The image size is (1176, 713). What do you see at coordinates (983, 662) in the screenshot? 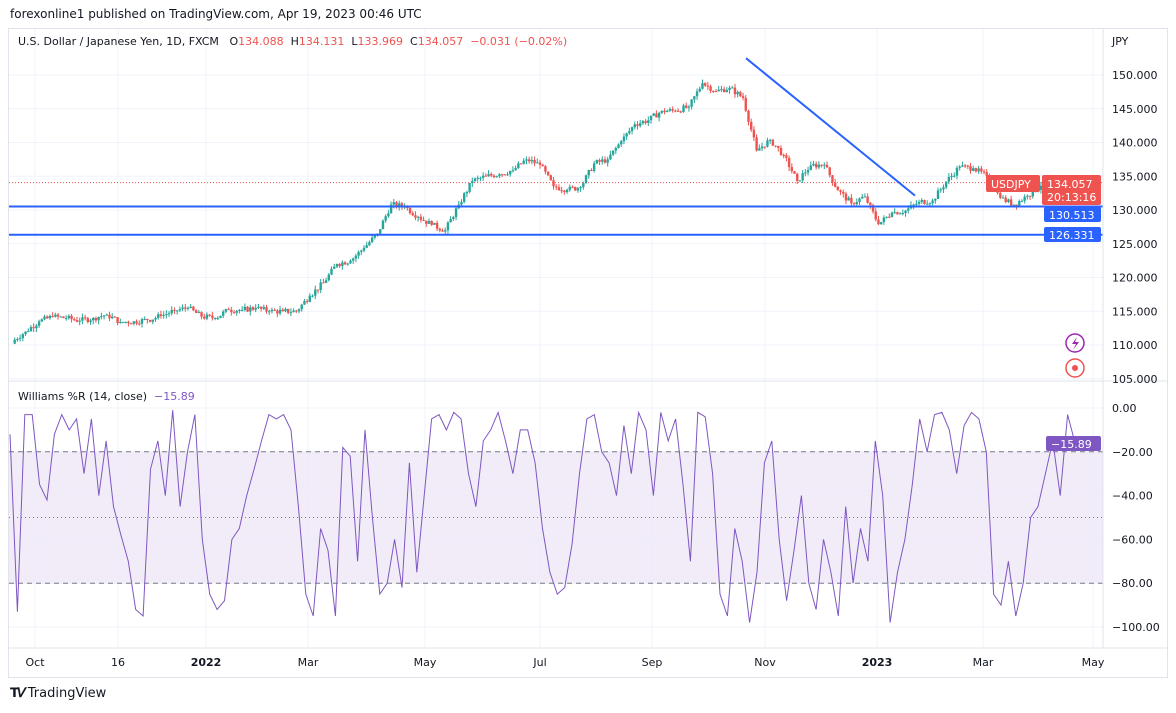
I see `time-tick: Mar` at bounding box center [983, 662].